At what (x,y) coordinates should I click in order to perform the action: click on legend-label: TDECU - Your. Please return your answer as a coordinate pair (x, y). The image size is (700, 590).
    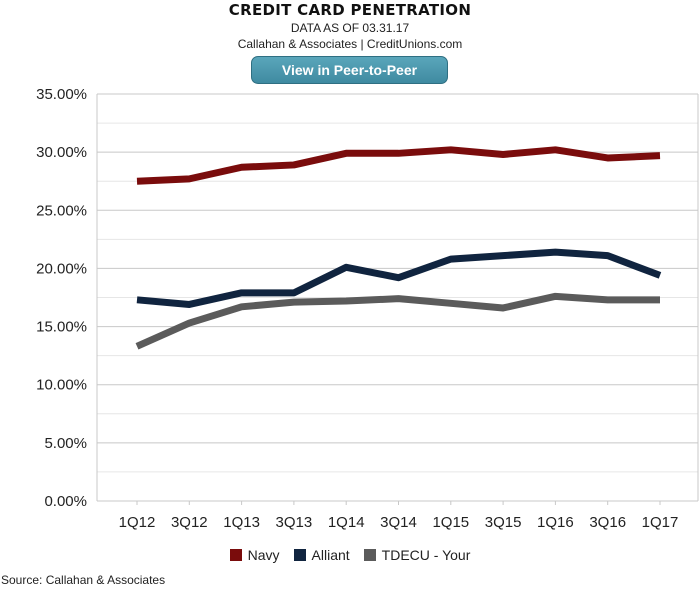
    Looking at the image, I should click on (426, 555).